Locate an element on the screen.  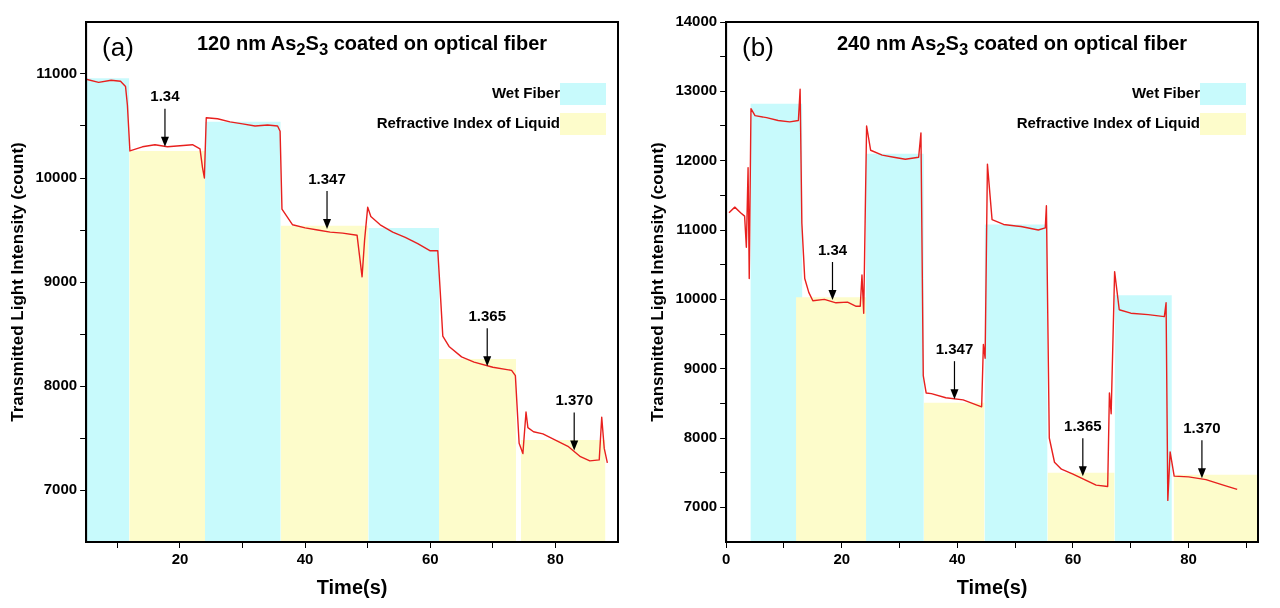
annotation: (b) is located at coordinates (758, 47).